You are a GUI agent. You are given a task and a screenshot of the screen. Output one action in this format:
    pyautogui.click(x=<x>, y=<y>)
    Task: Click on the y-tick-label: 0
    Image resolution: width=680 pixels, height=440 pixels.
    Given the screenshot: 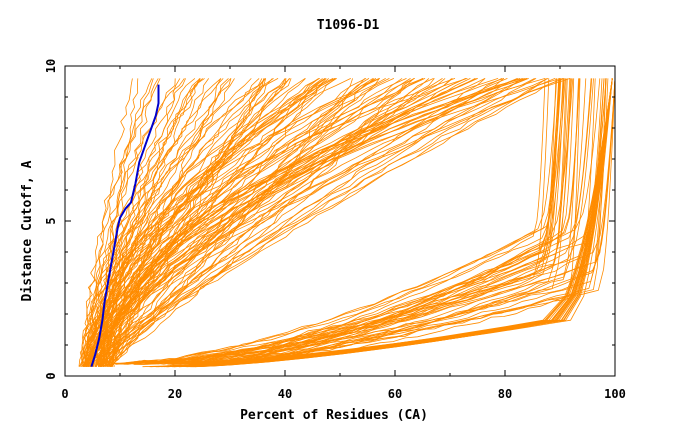 What is the action you would take?
    pyautogui.click(x=51, y=375)
    